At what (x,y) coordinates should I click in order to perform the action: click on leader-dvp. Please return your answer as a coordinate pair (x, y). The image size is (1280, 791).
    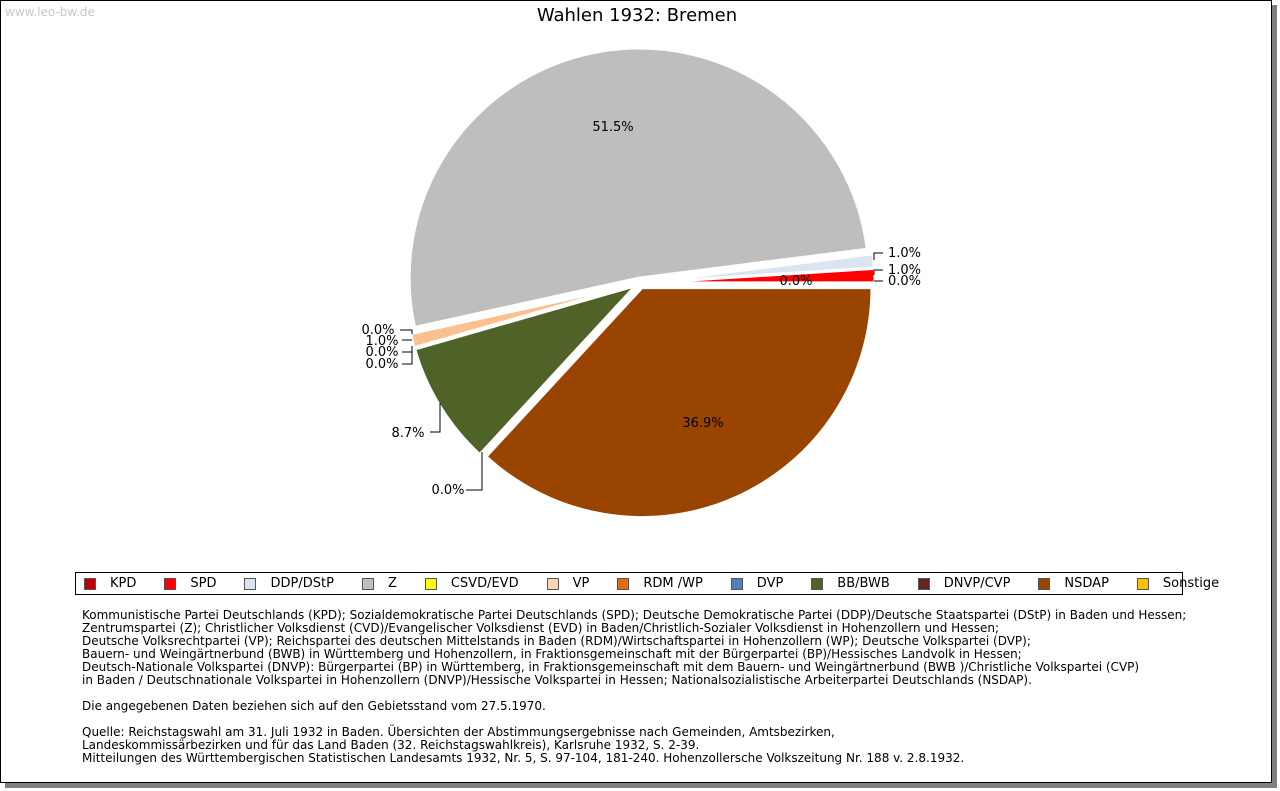
    Looking at the image, I should click on (407, 357).